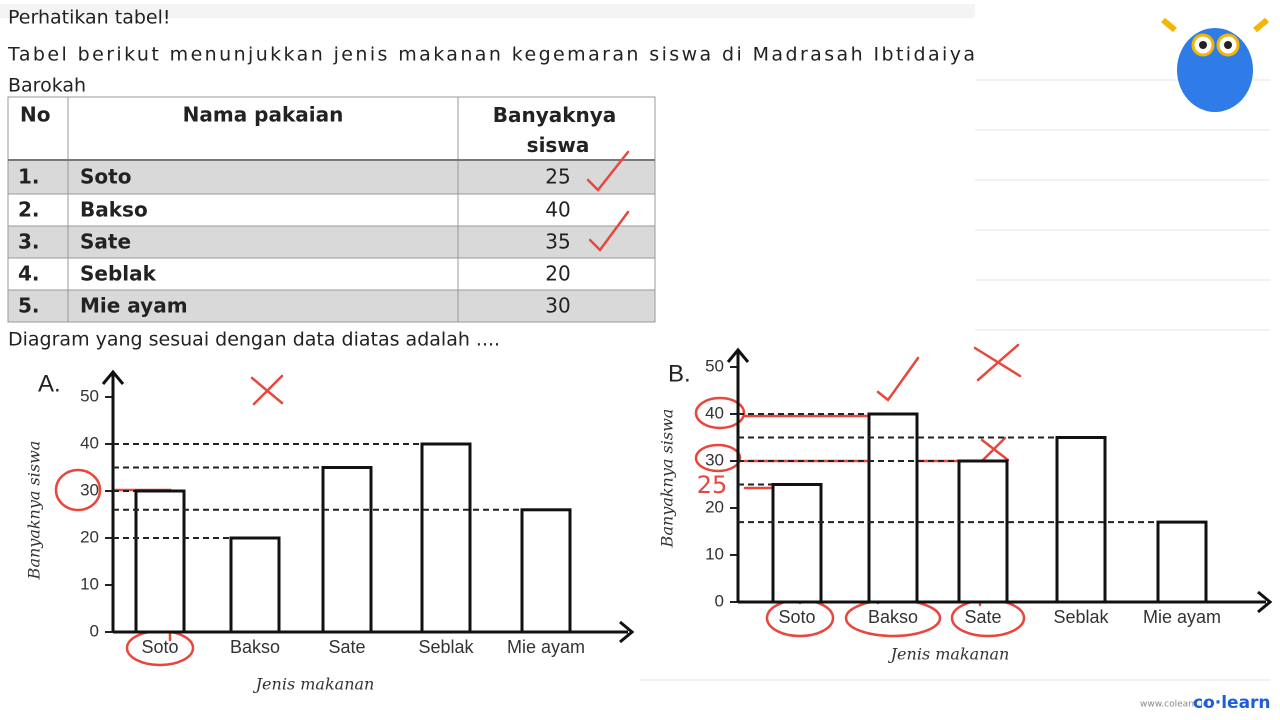 This screenshot has height=720, width=1280. Describe the element at coordinates (29, 210) in the screenshot. I see `cell: 2.` at that location.